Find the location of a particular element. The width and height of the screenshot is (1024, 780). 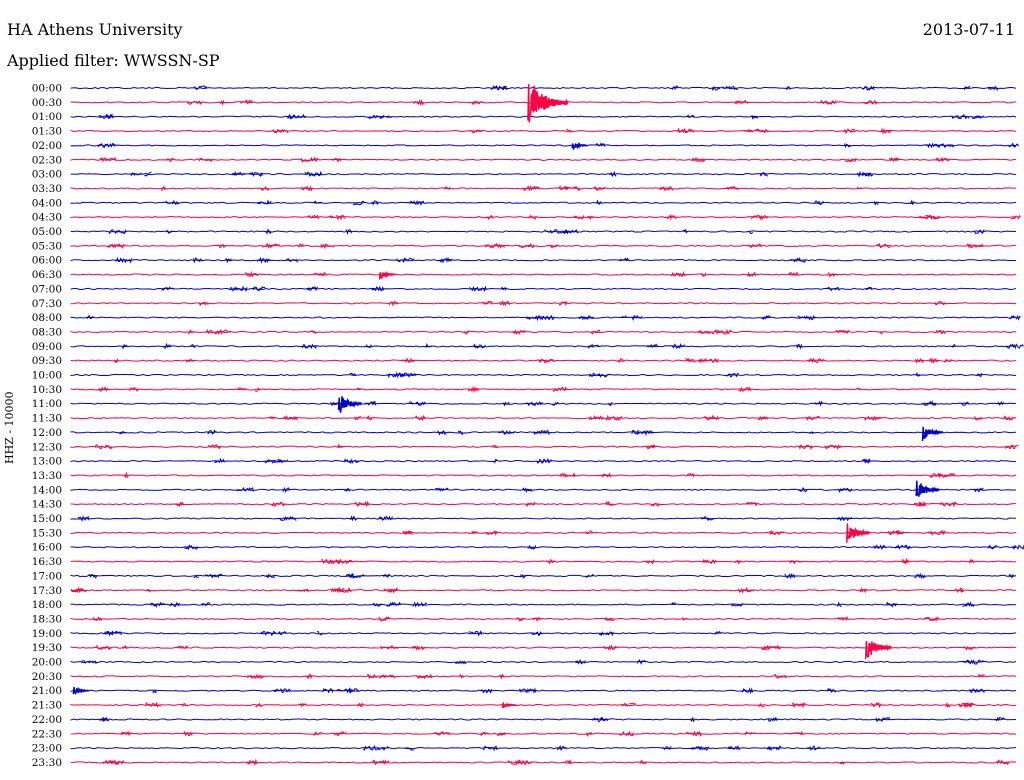

row-time-label: 23:00 is located at coordinates (47, 749).